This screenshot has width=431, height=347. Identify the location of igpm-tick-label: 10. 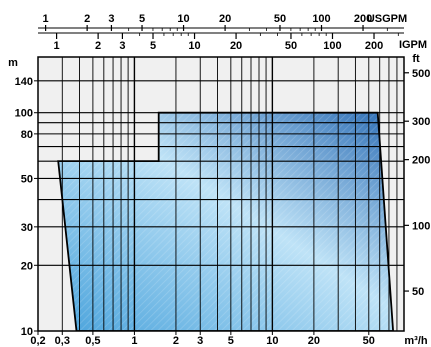
(194, 46).